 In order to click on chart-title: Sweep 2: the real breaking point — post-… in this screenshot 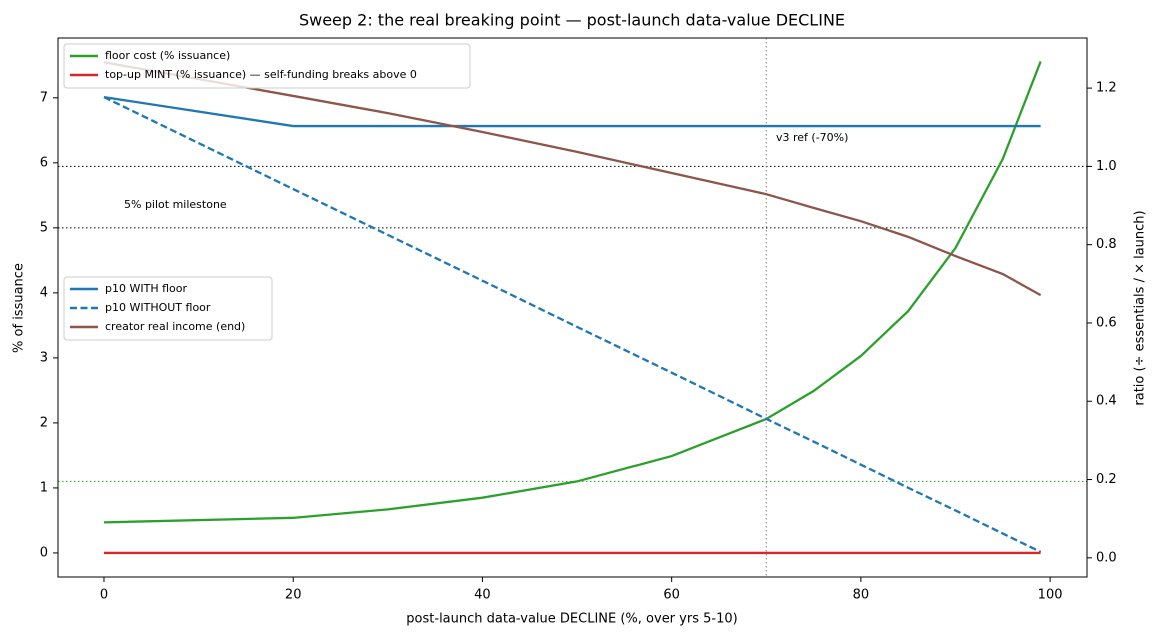, I will do `click(572, 20)`.